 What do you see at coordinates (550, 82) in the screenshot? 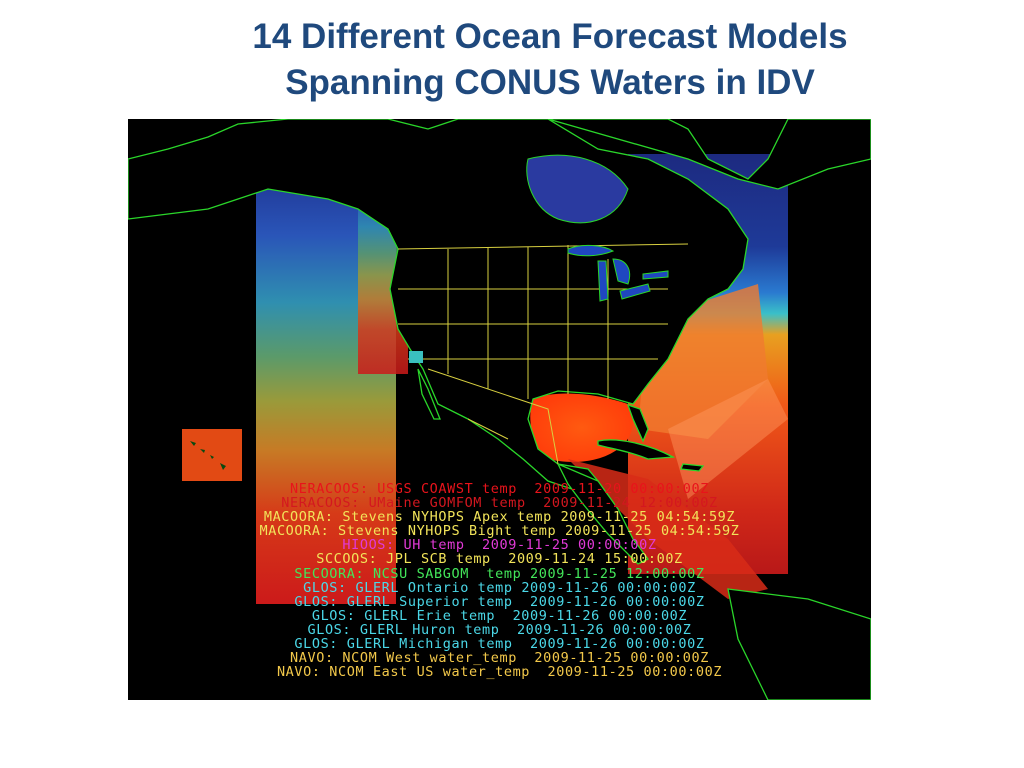
I see `title-line-2: Spanning CONUS Waters in IDV` at bounding box center [550, 82].